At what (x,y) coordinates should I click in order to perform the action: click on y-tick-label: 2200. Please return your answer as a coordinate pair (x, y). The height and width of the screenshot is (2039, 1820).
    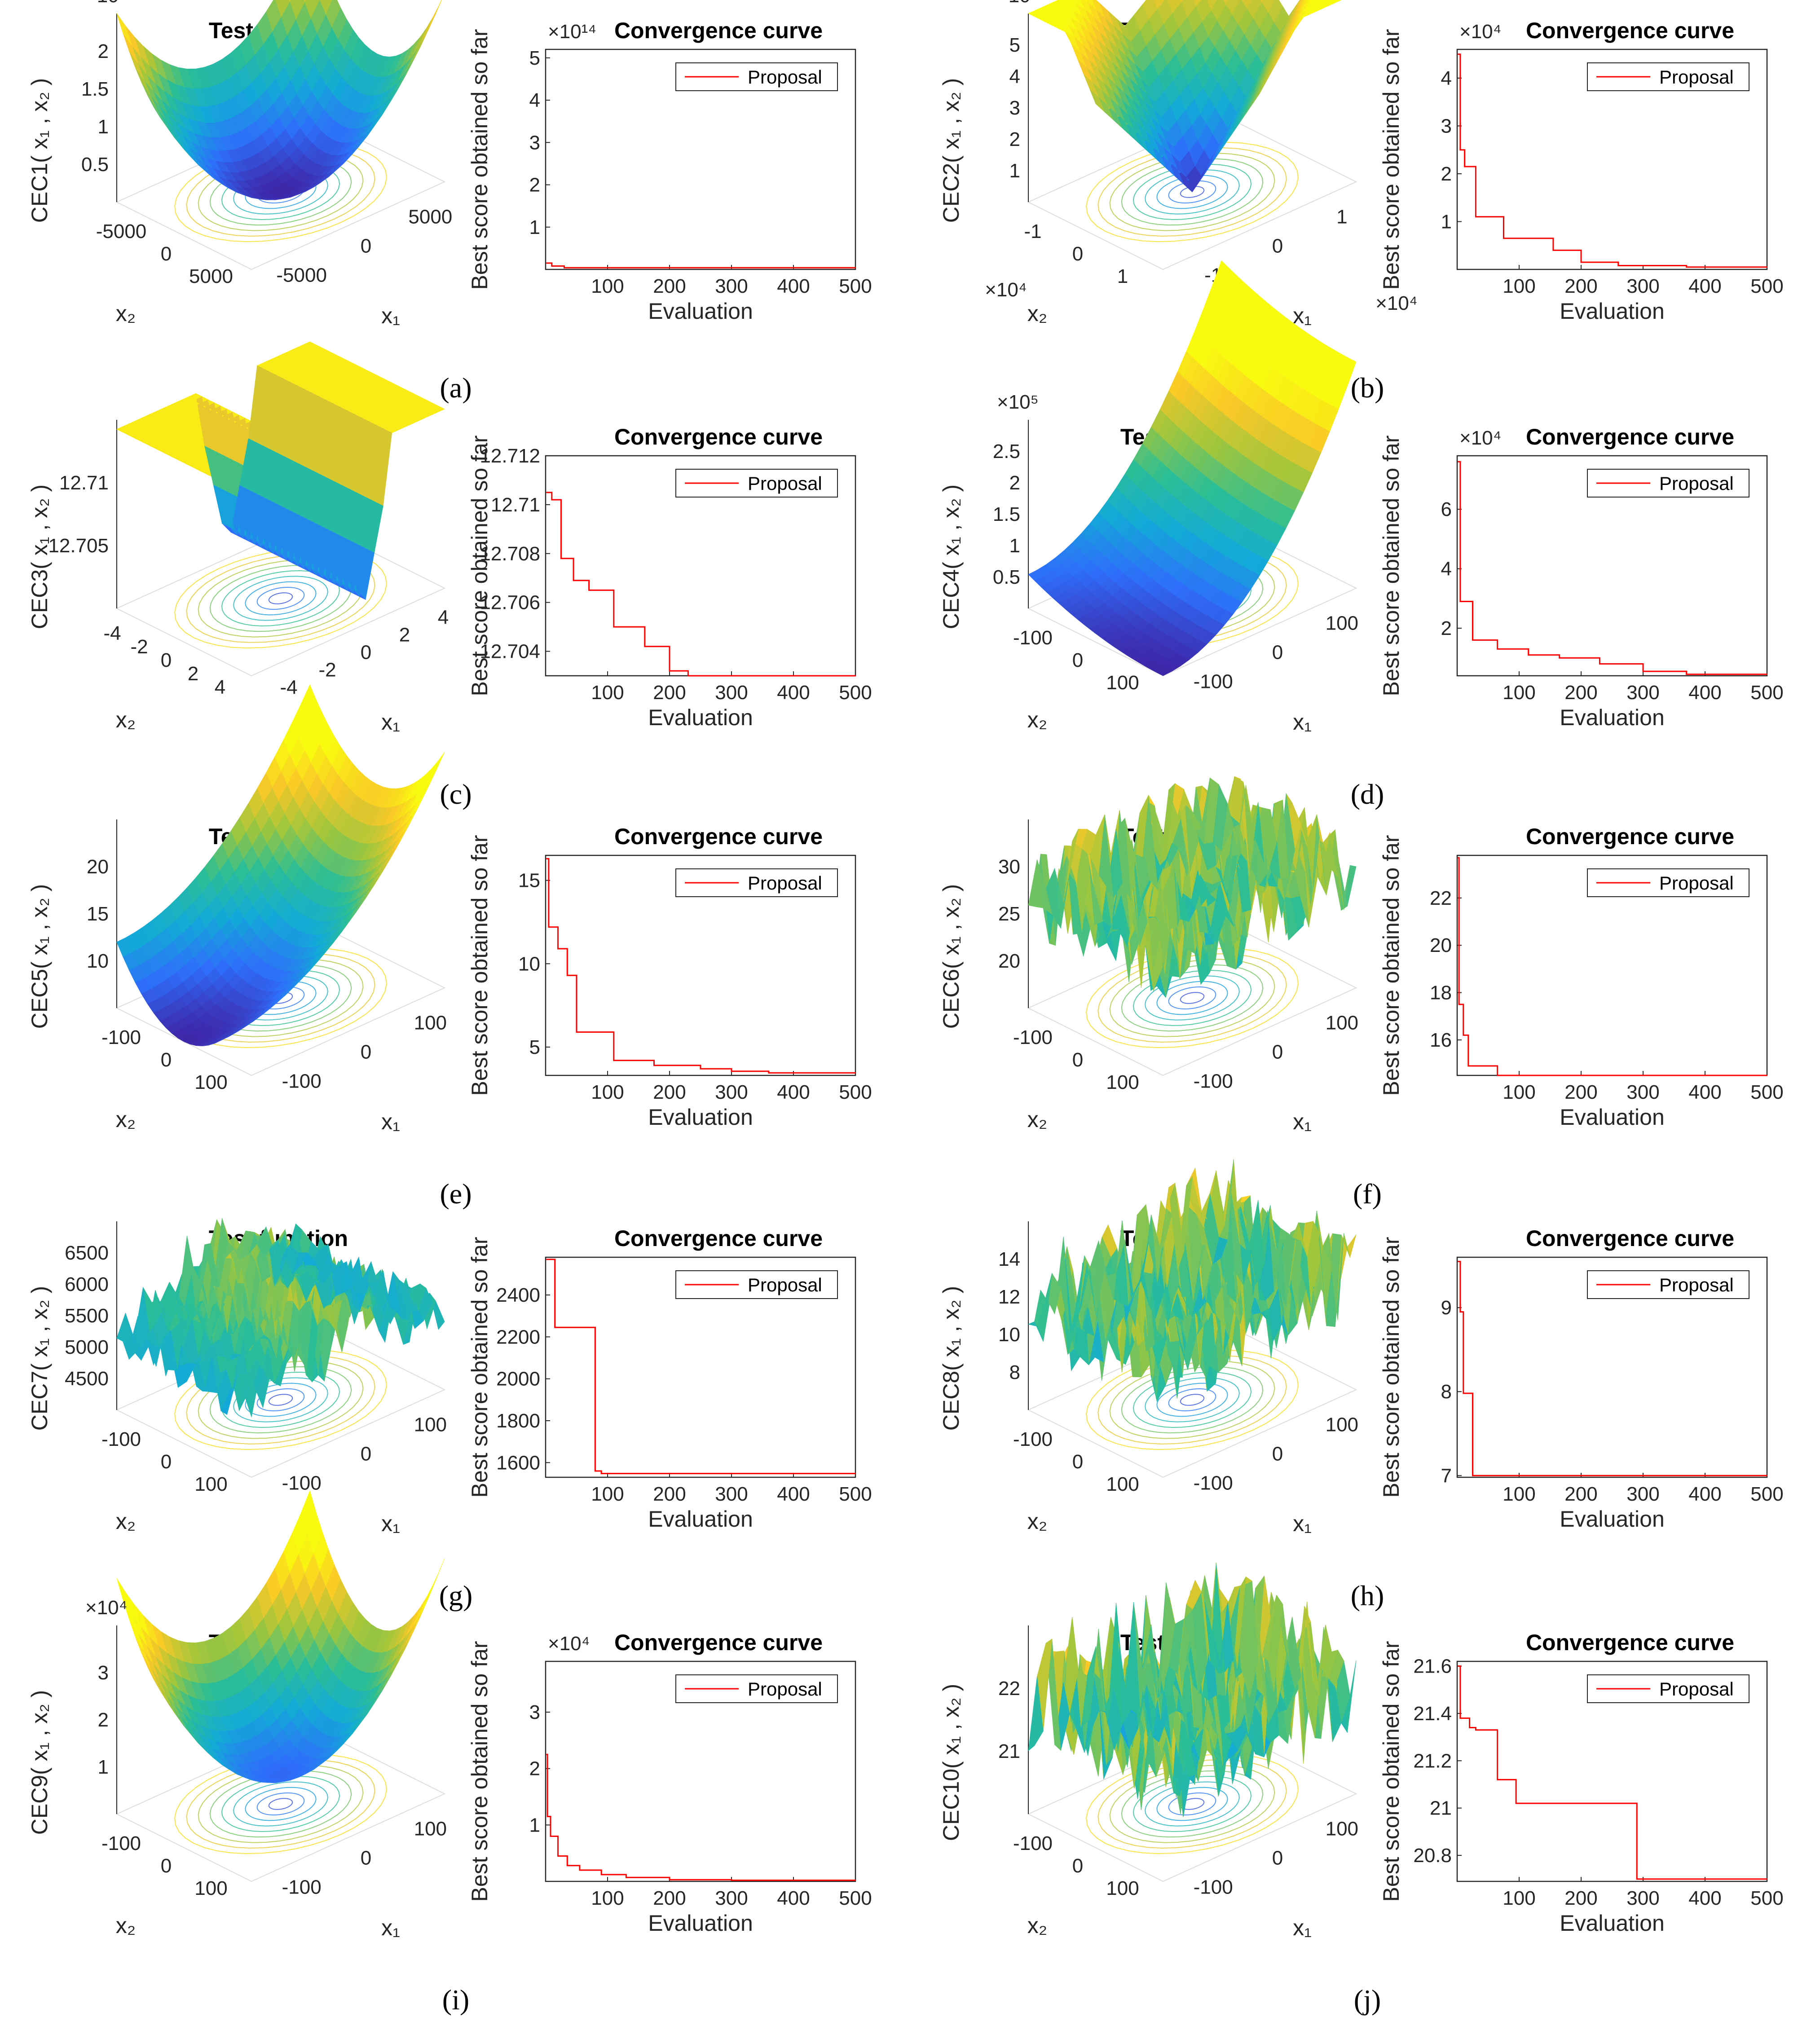
    Looking at the image, I should click on (518, 1337).